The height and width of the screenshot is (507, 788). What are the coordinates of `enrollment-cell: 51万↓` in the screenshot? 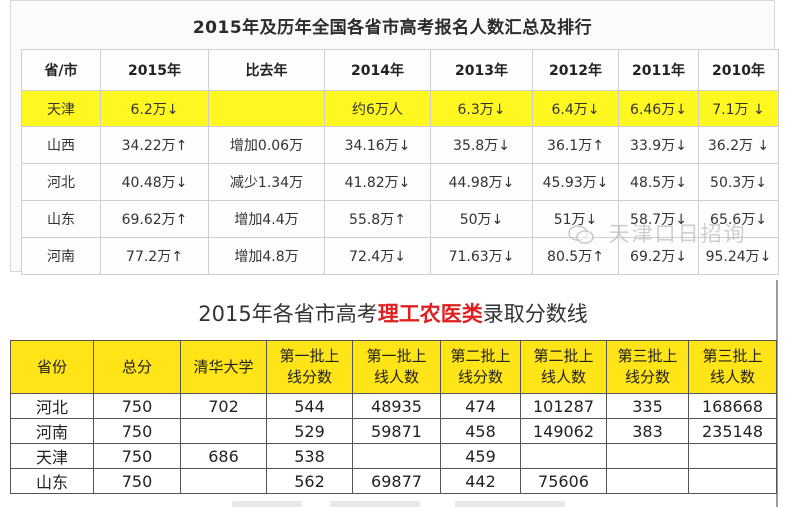 It's located at (575, 219).